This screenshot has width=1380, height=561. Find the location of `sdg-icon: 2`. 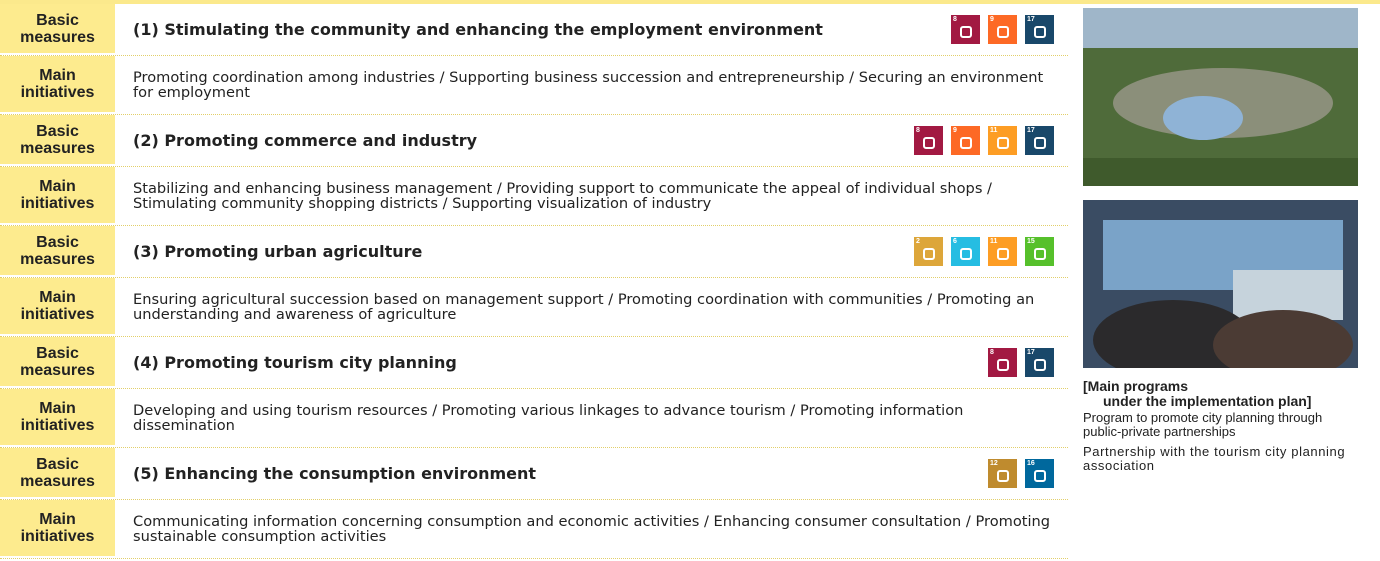

sdg-icon: 2 is located at coordinates (928, 251).